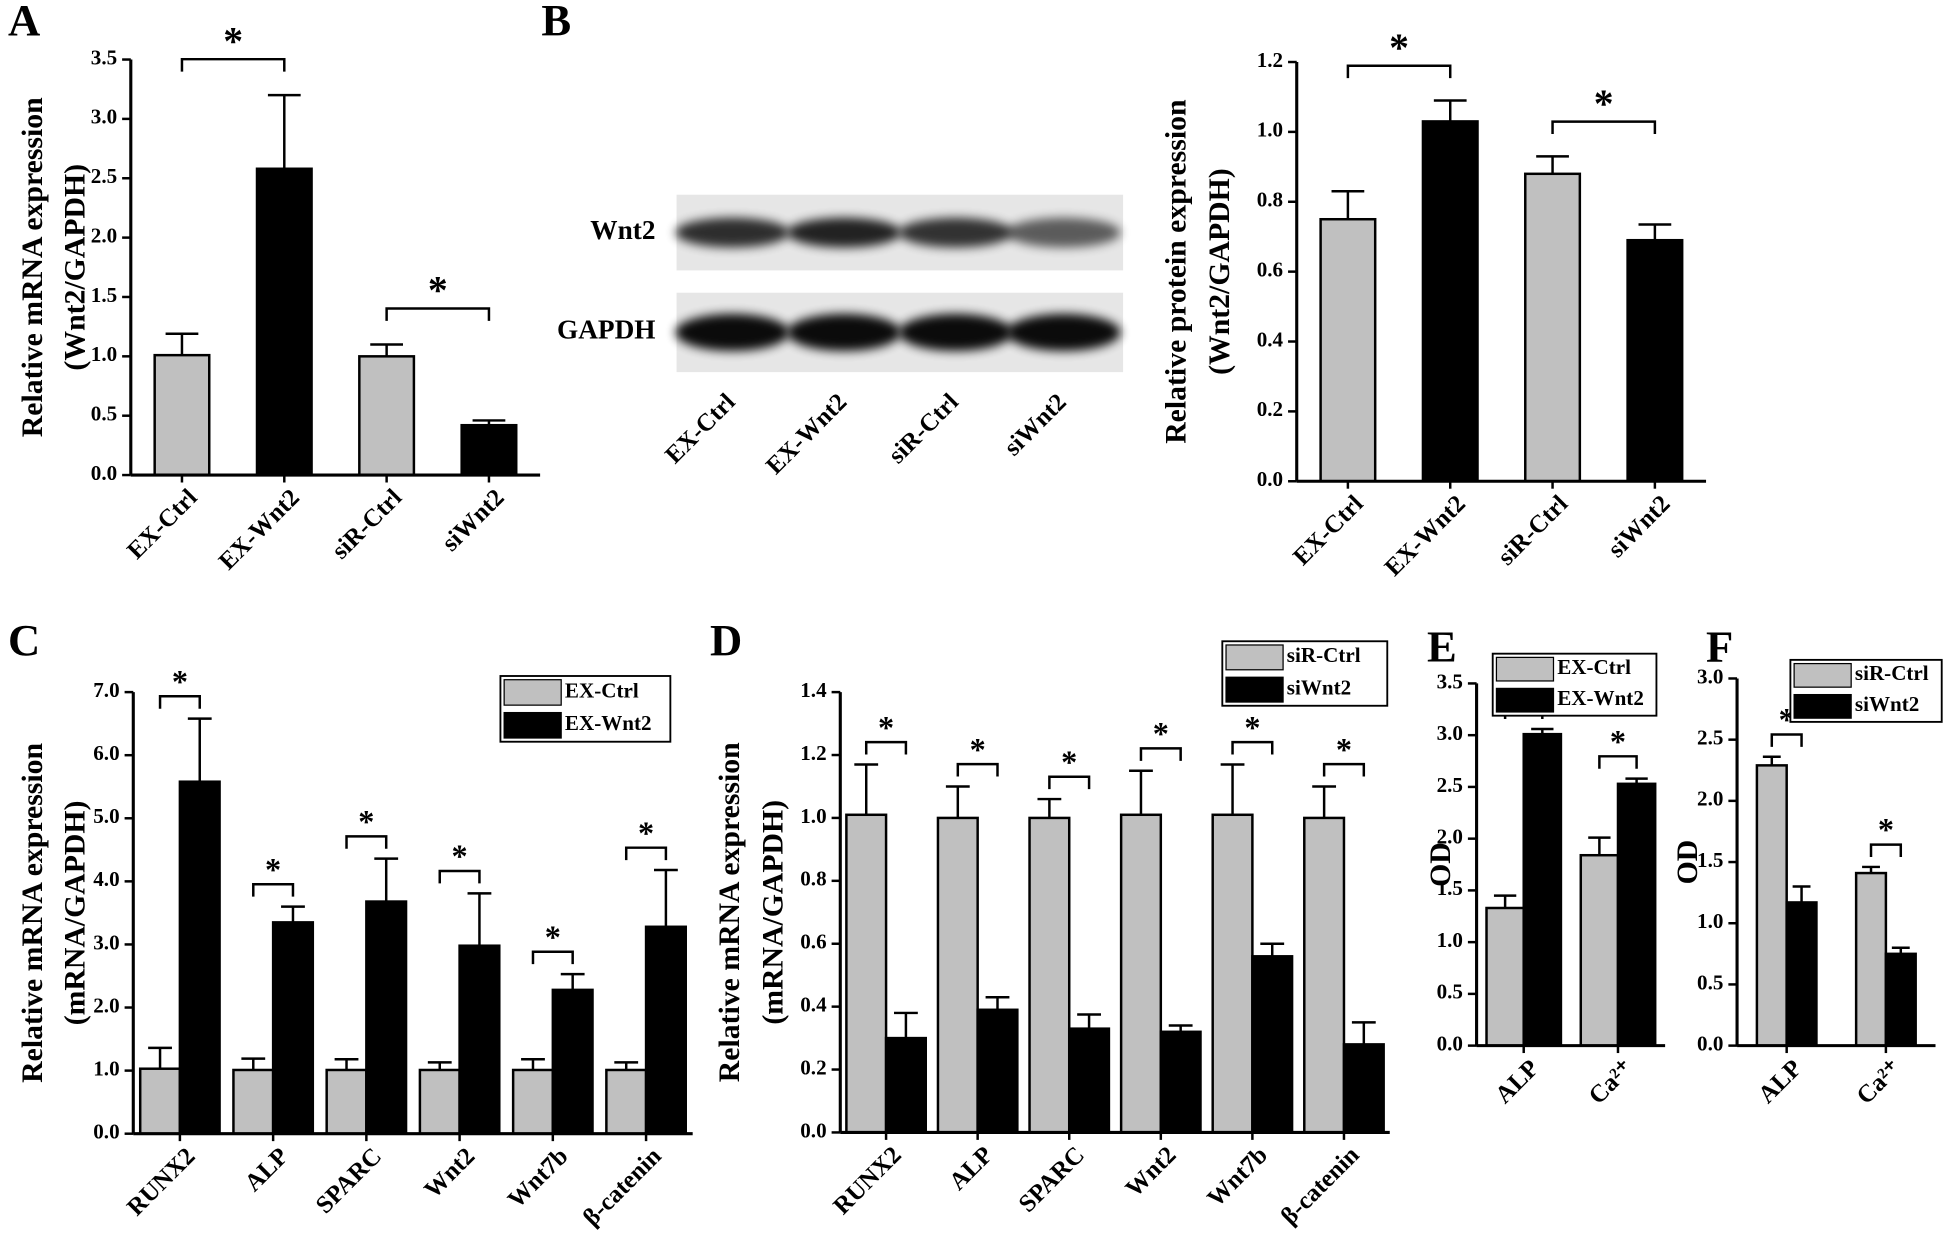 The width and height of the screenshot is (1946, 1254). Describe the element at coordinates (259, 529) in the screenshot. I see `x-tick-label: EX-Wnt2` at that location.